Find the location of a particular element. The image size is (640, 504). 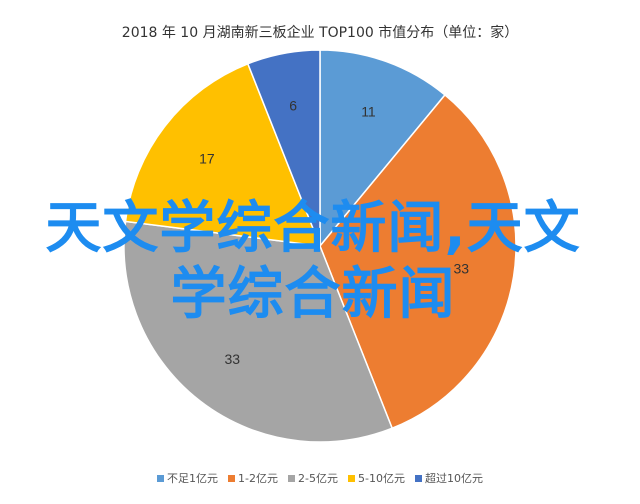

legend-label-5: 超过10亿元 is located at coordinates (453, 478).